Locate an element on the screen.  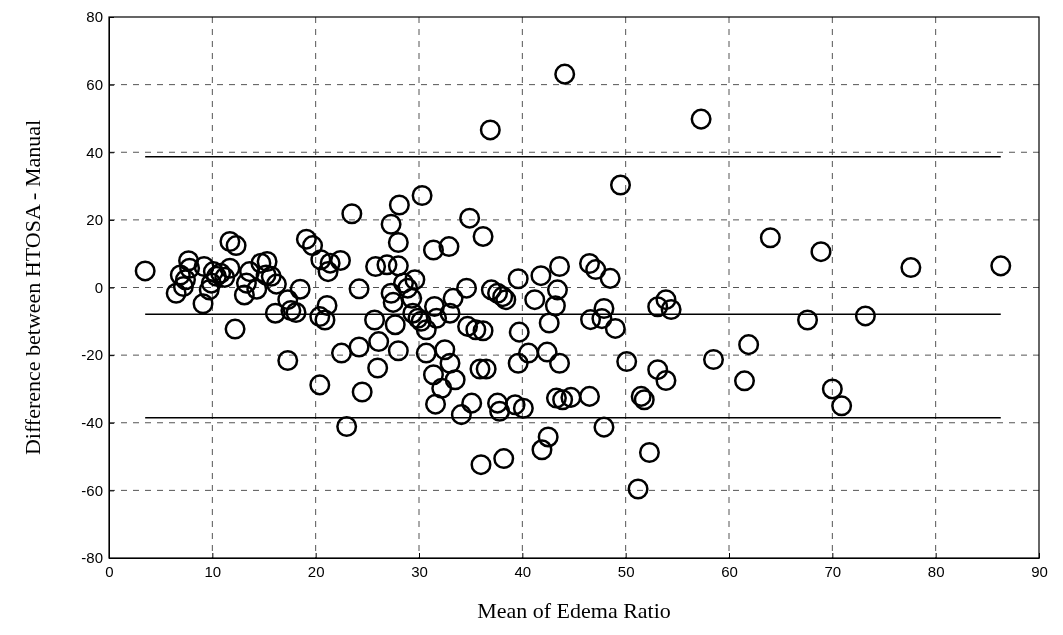
x-tick-label: 70 is located at coordinates (833, 571).